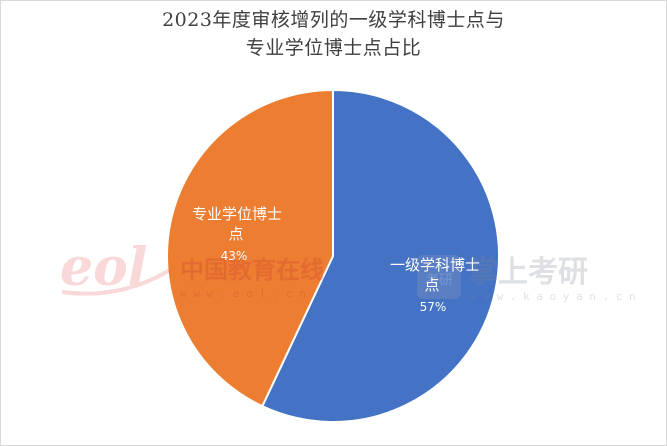 Image resolution: width=667 pixels, height=446 pixels. Describe the element at coordinates (431, 285) in the screenshot. I see `slice-label-blue-line-2: 点` at that location.